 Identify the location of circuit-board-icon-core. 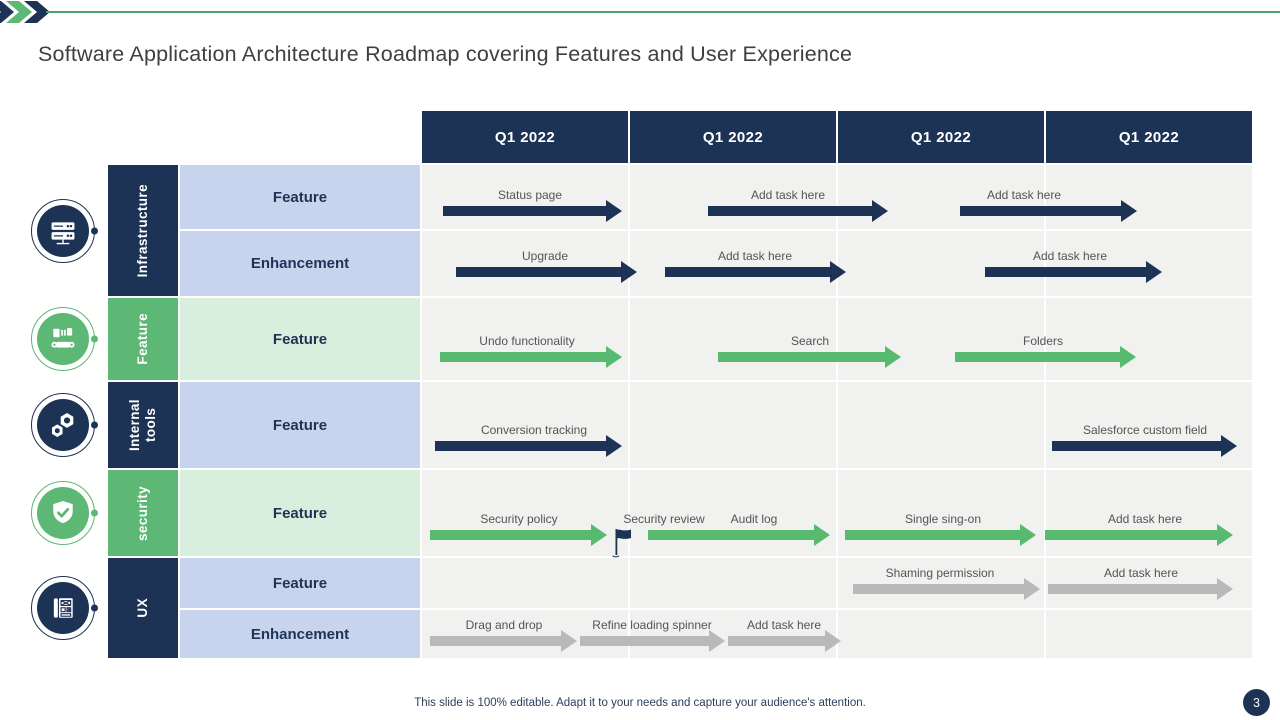
(63, 339).